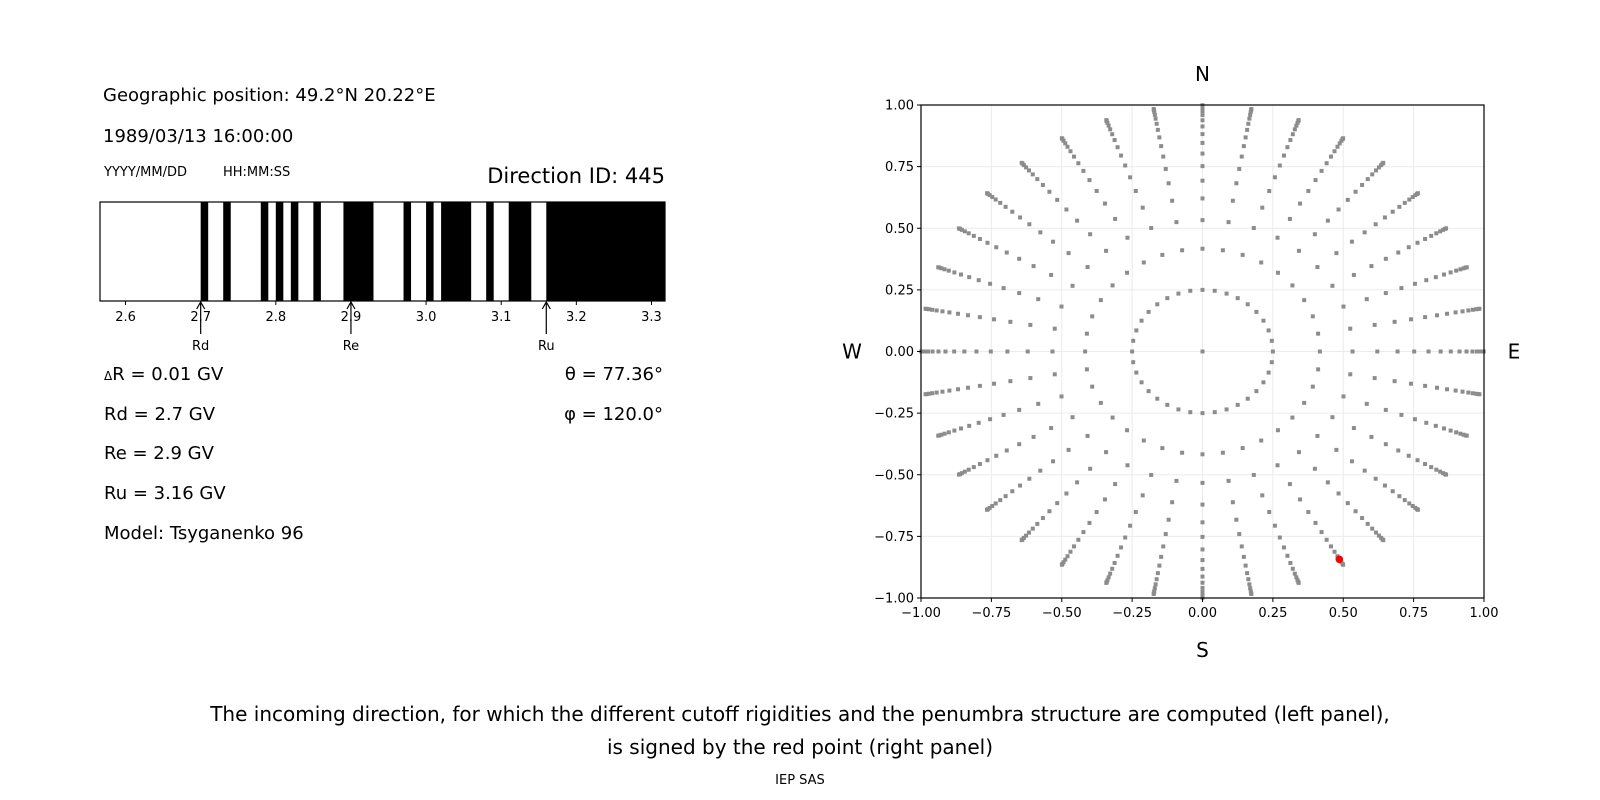 The width and height of the screenshot is (1600, 800). I want to click on compass-south: S, so click(1202, 650).